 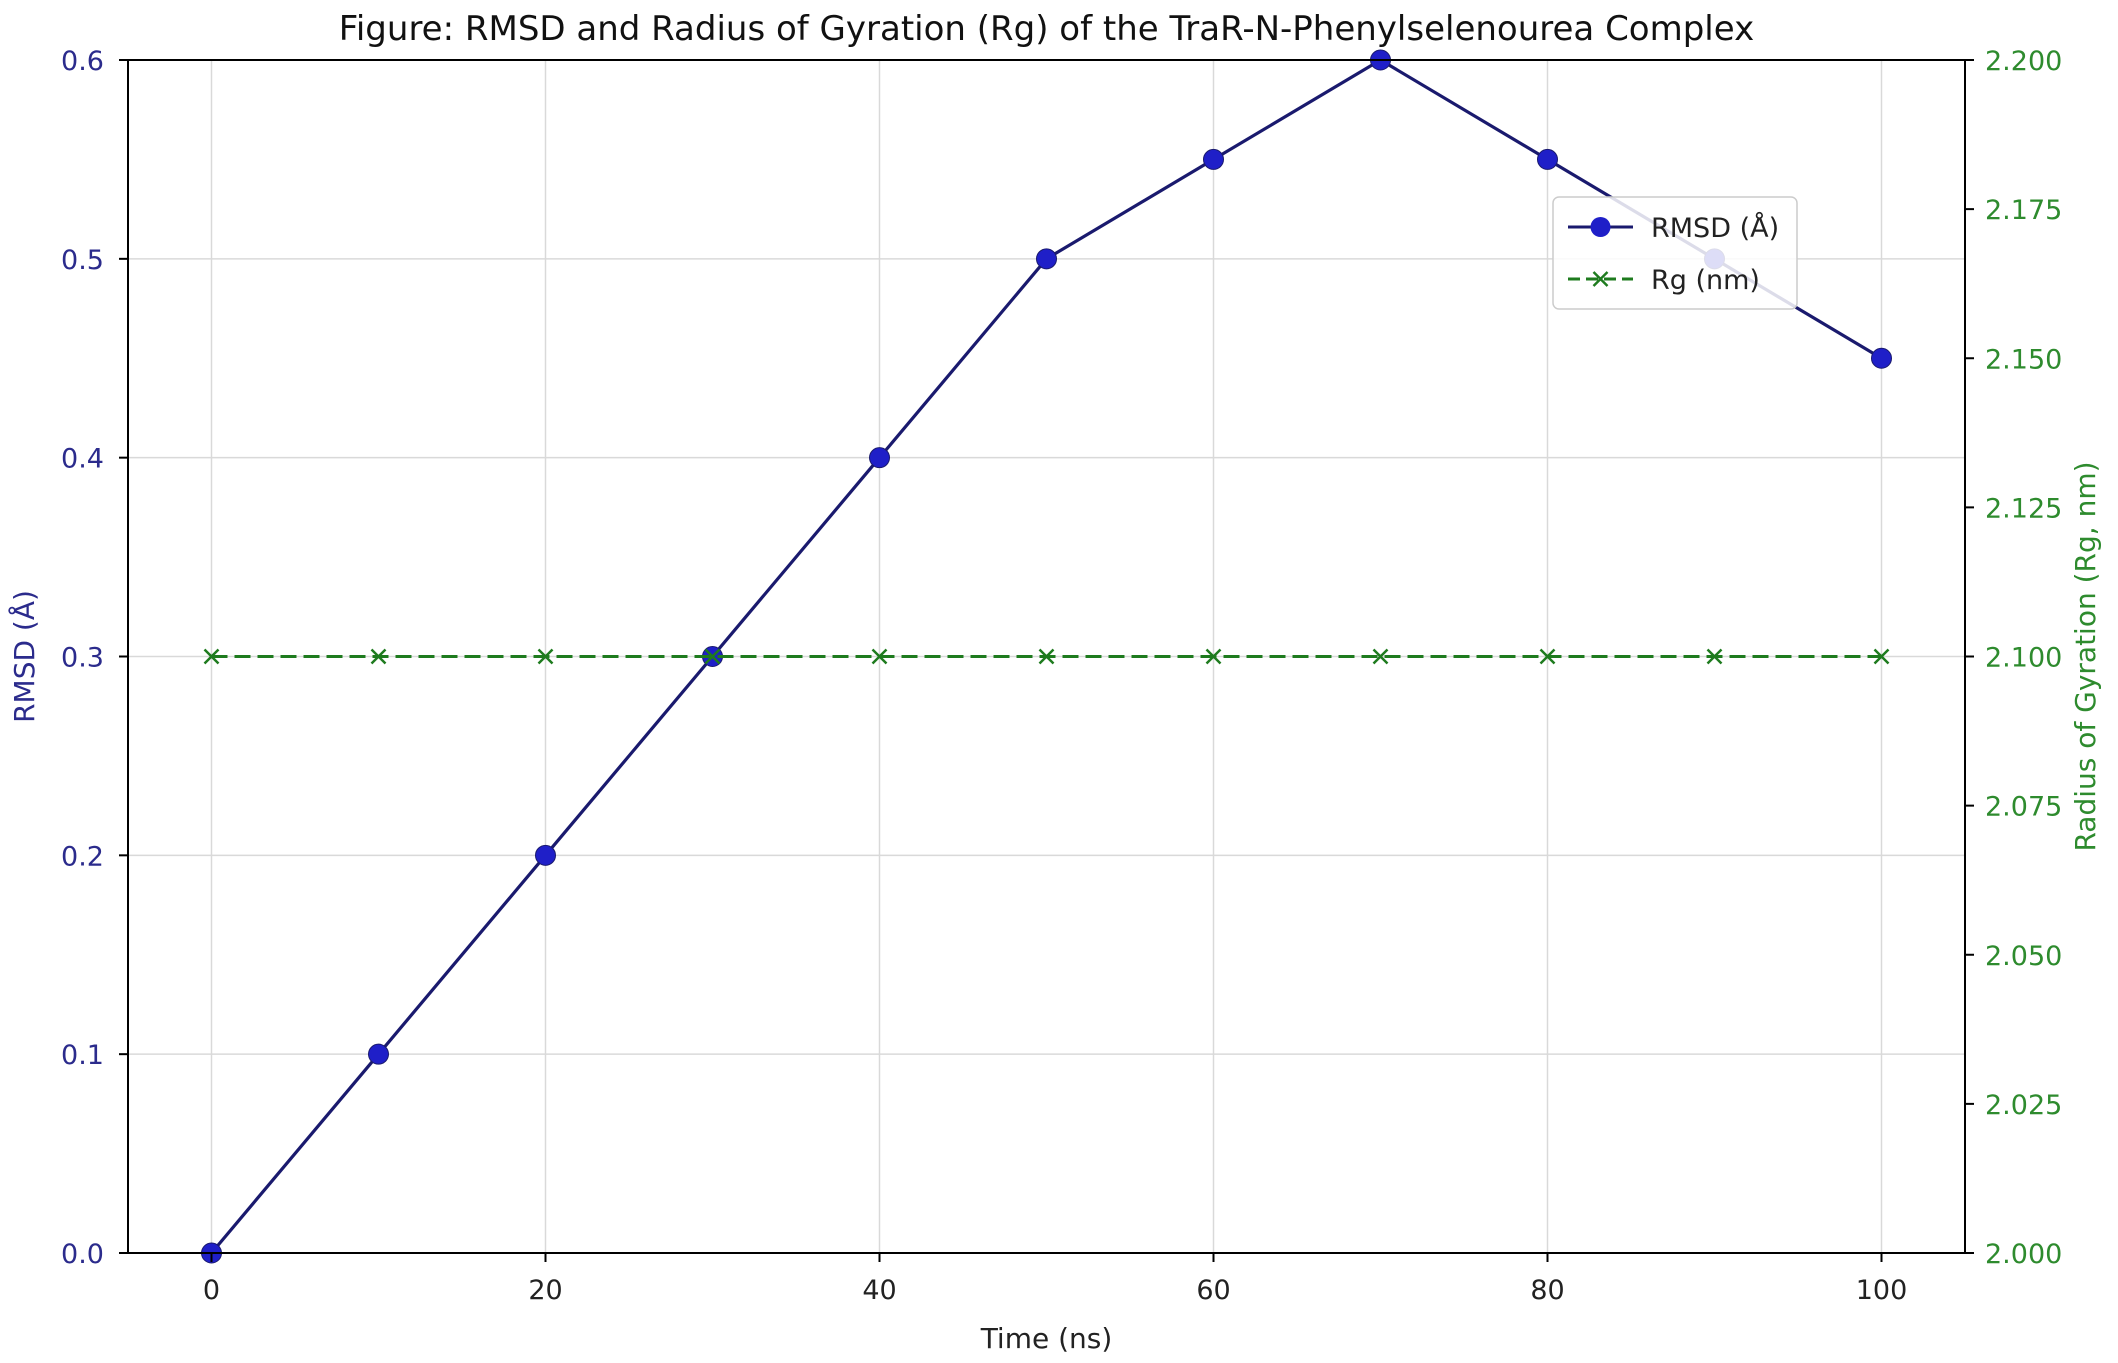 What do you see at coordinates (82, 260) in the screenshot?
I see `y-tick-label-left: 0.5` at bounding box center [82, 260].